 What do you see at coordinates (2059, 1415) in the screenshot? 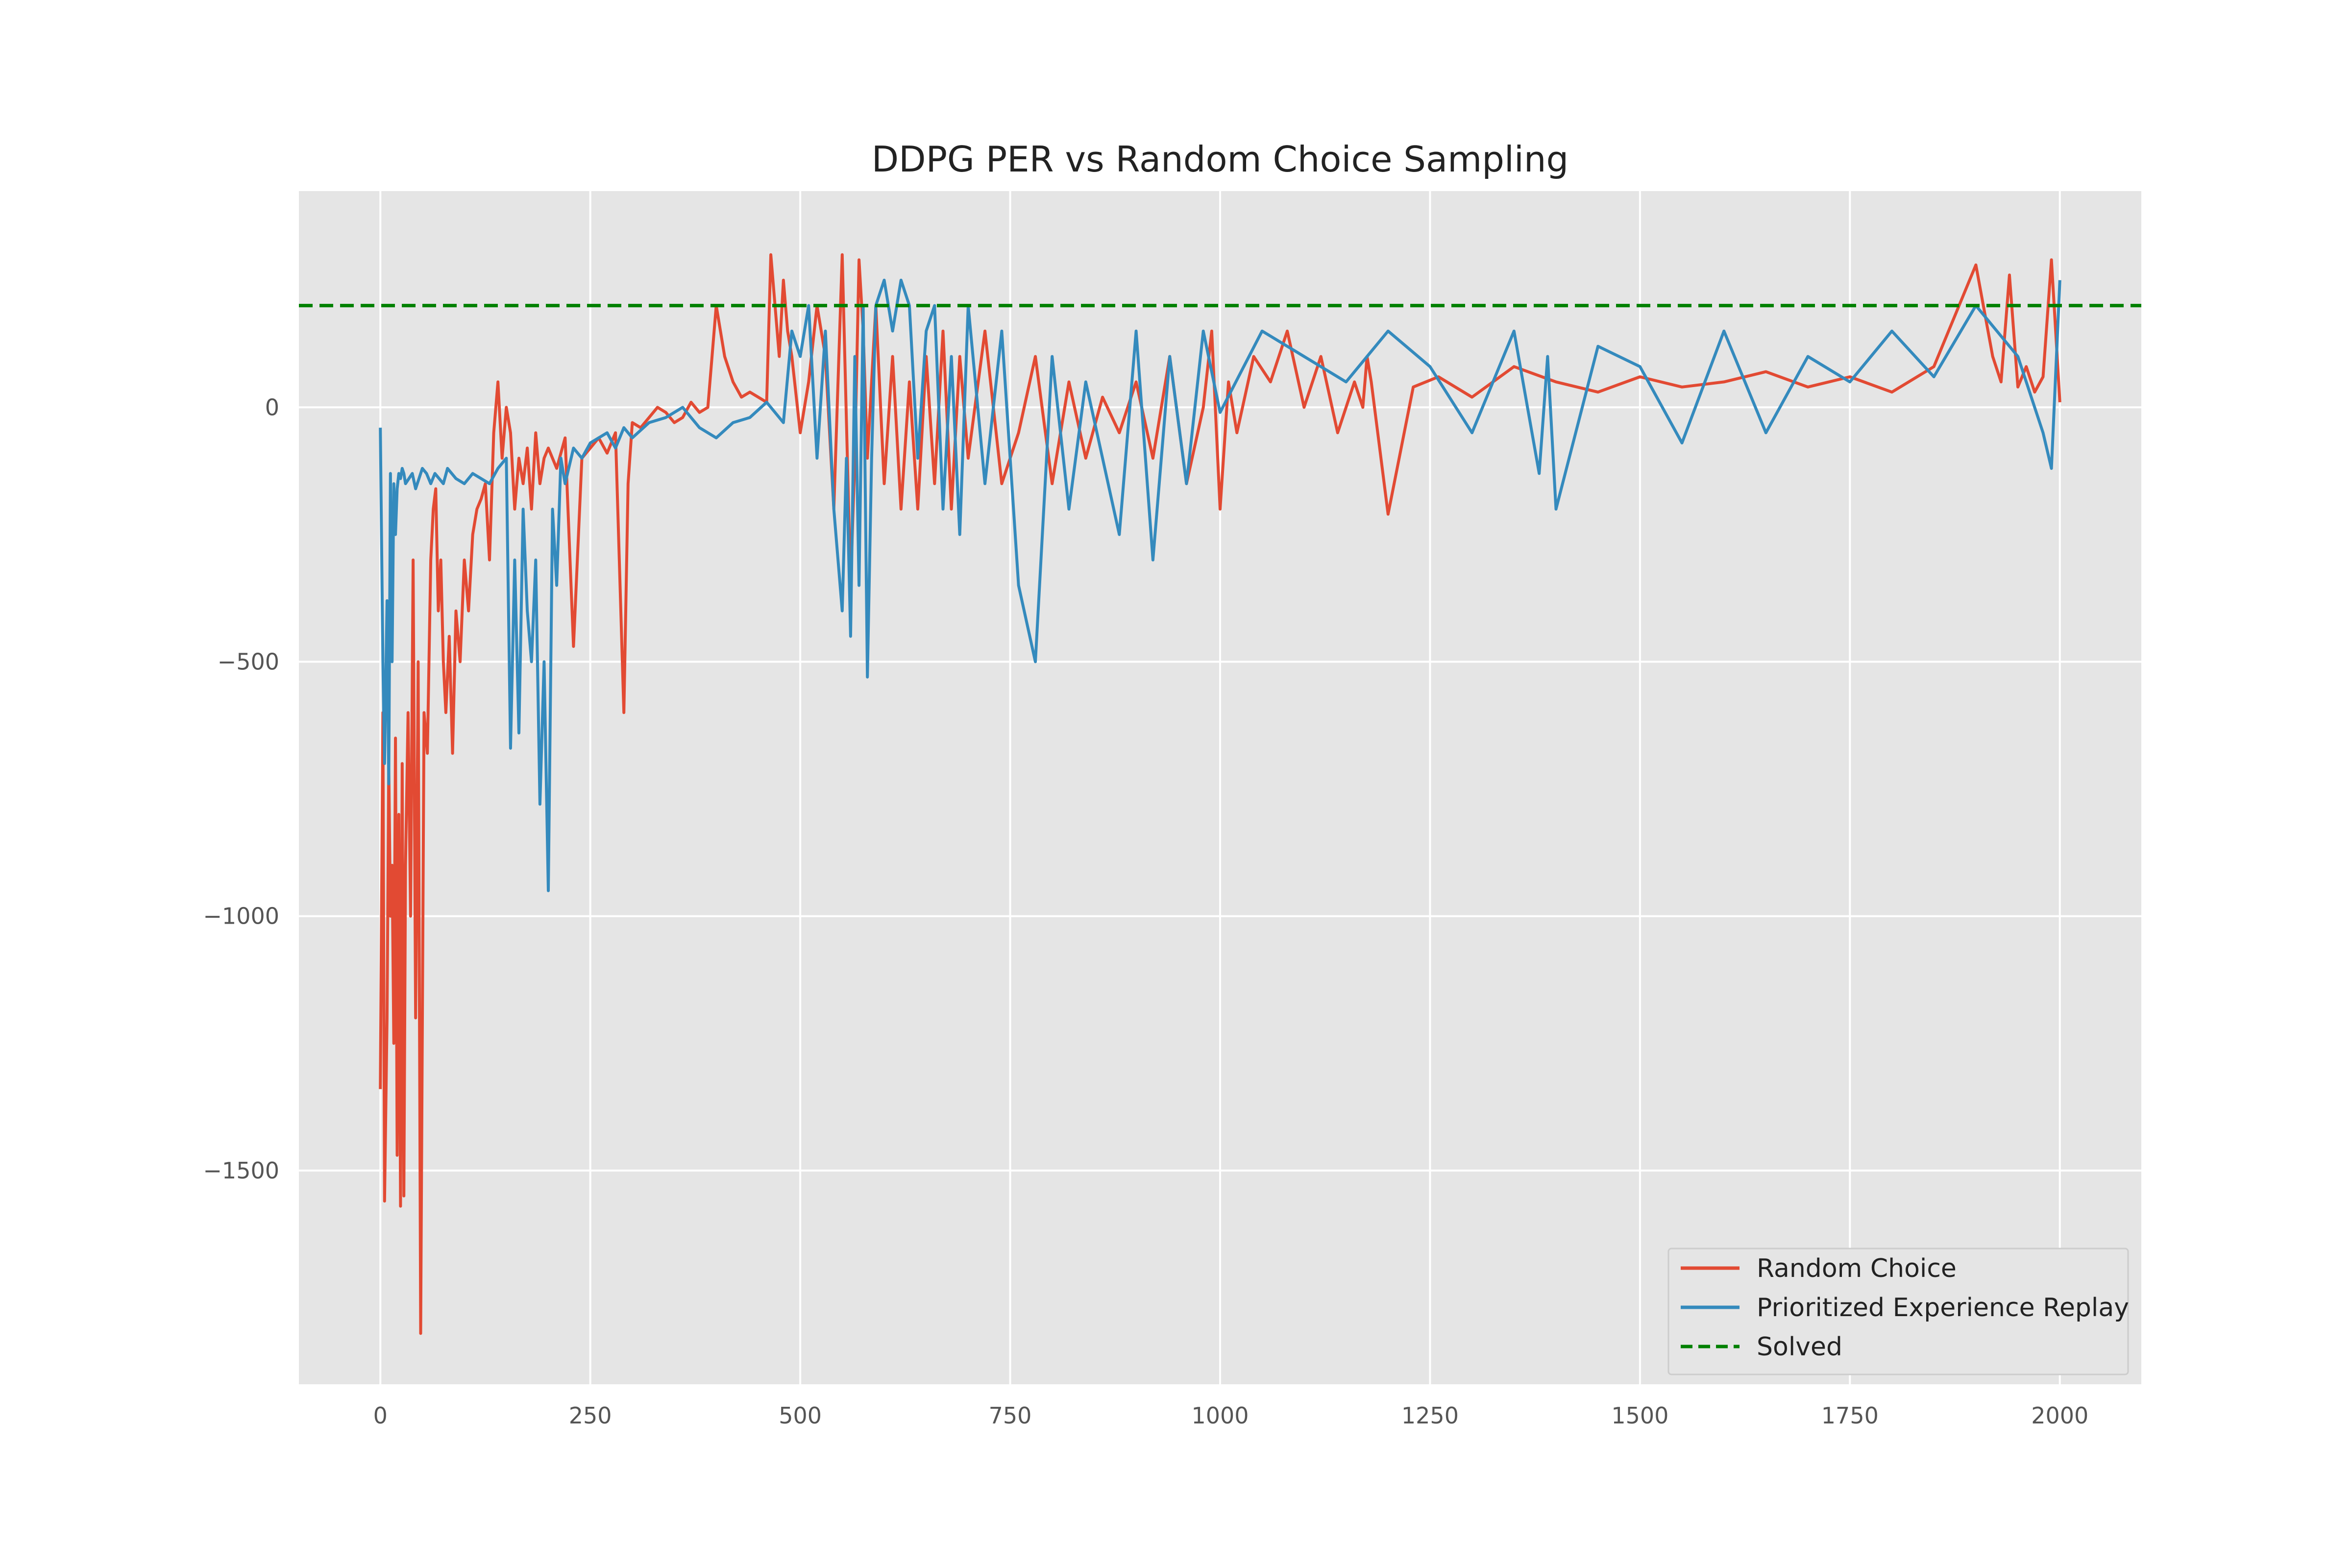
I see `x-tick-label: 2000` at bounding box center [2059, 1415].